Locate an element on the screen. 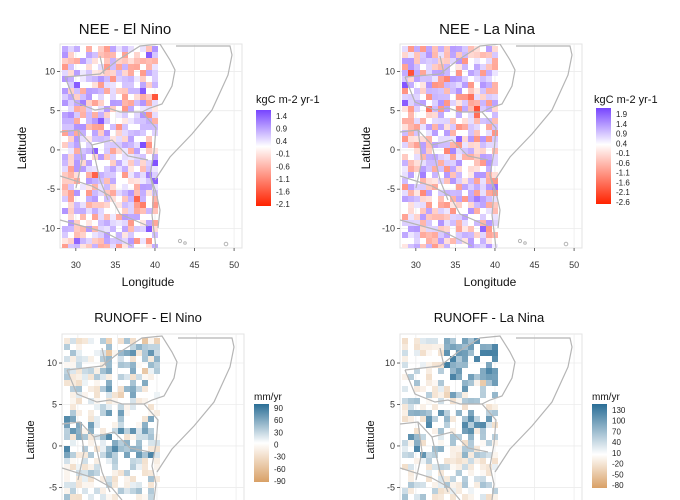 The image size is (680, 500). y-tick-label: 10 is located at coordinates (390, 71).